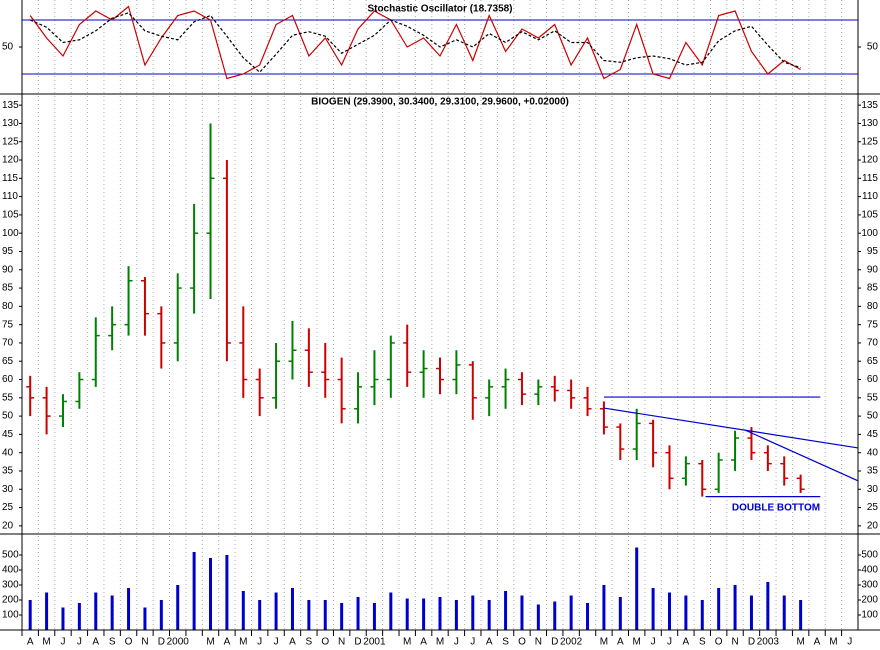  What do you see at coordinates (8, 525) in the screenshot?
I see `y-tick-label: 20` at bounding box center [8, 525].